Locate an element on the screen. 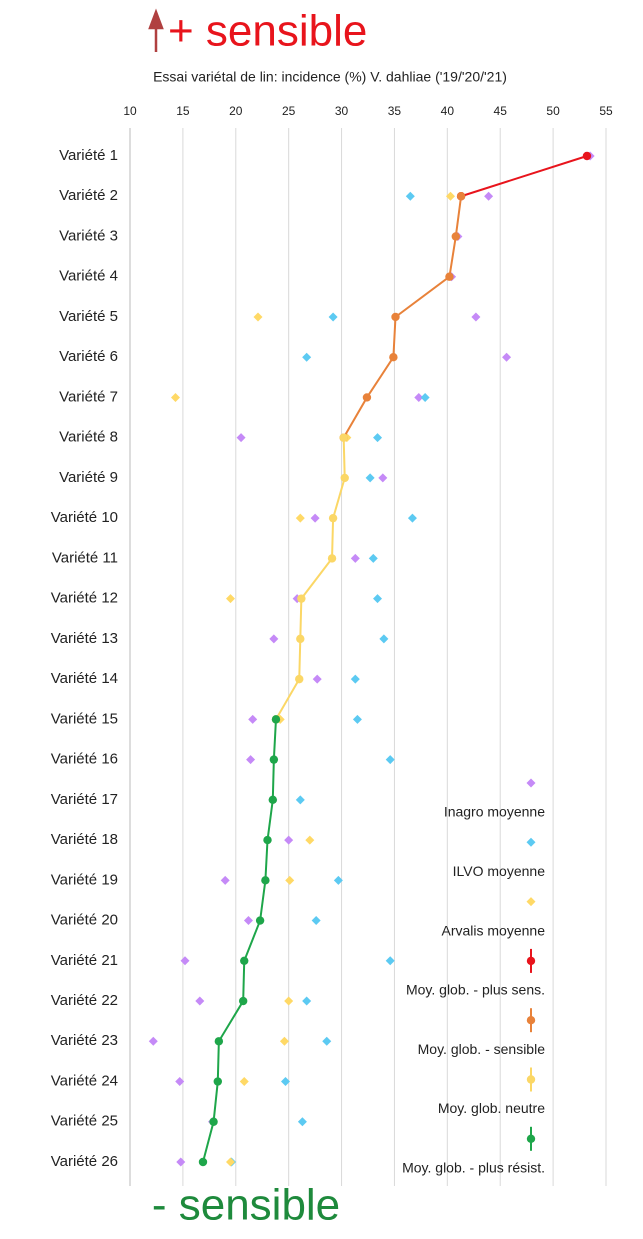 The width and height of the screenshot is (643, 1239). x-tick-label: 45 is located at coordinates (501, 111).